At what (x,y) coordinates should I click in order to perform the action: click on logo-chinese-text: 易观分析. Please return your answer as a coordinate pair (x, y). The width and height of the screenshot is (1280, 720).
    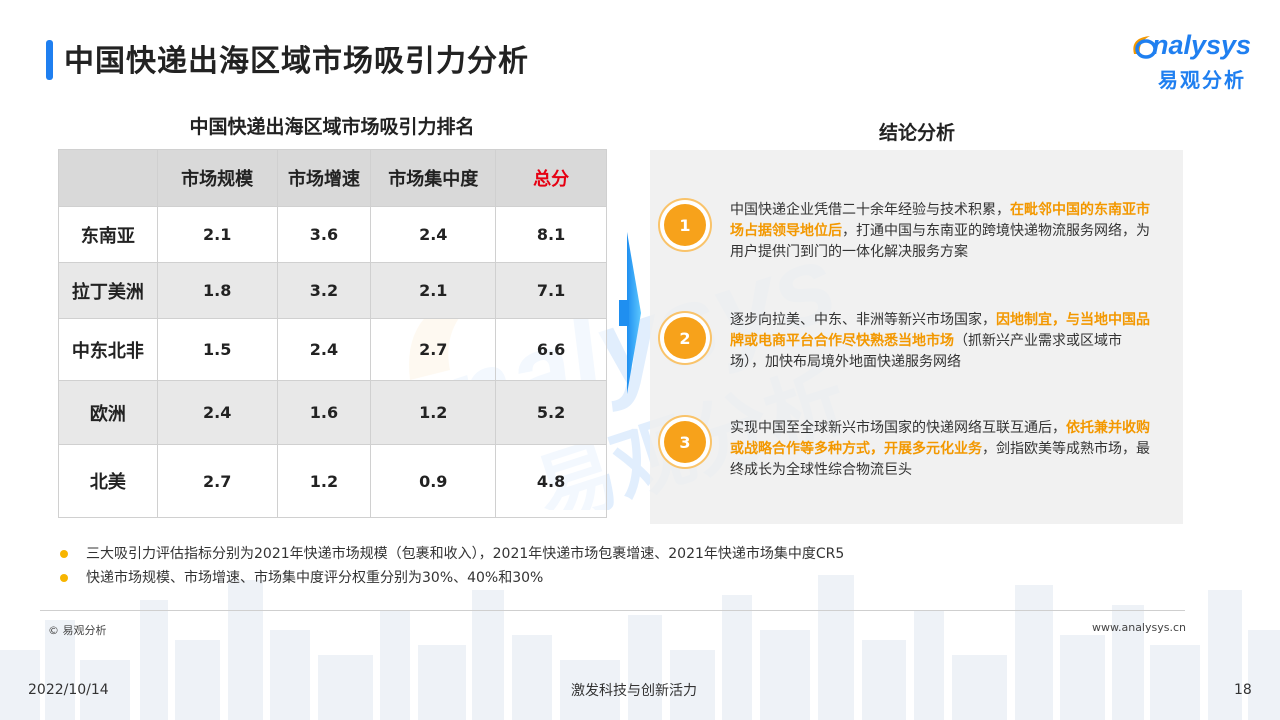
    Looking at the image, I should click on (1202, 80).